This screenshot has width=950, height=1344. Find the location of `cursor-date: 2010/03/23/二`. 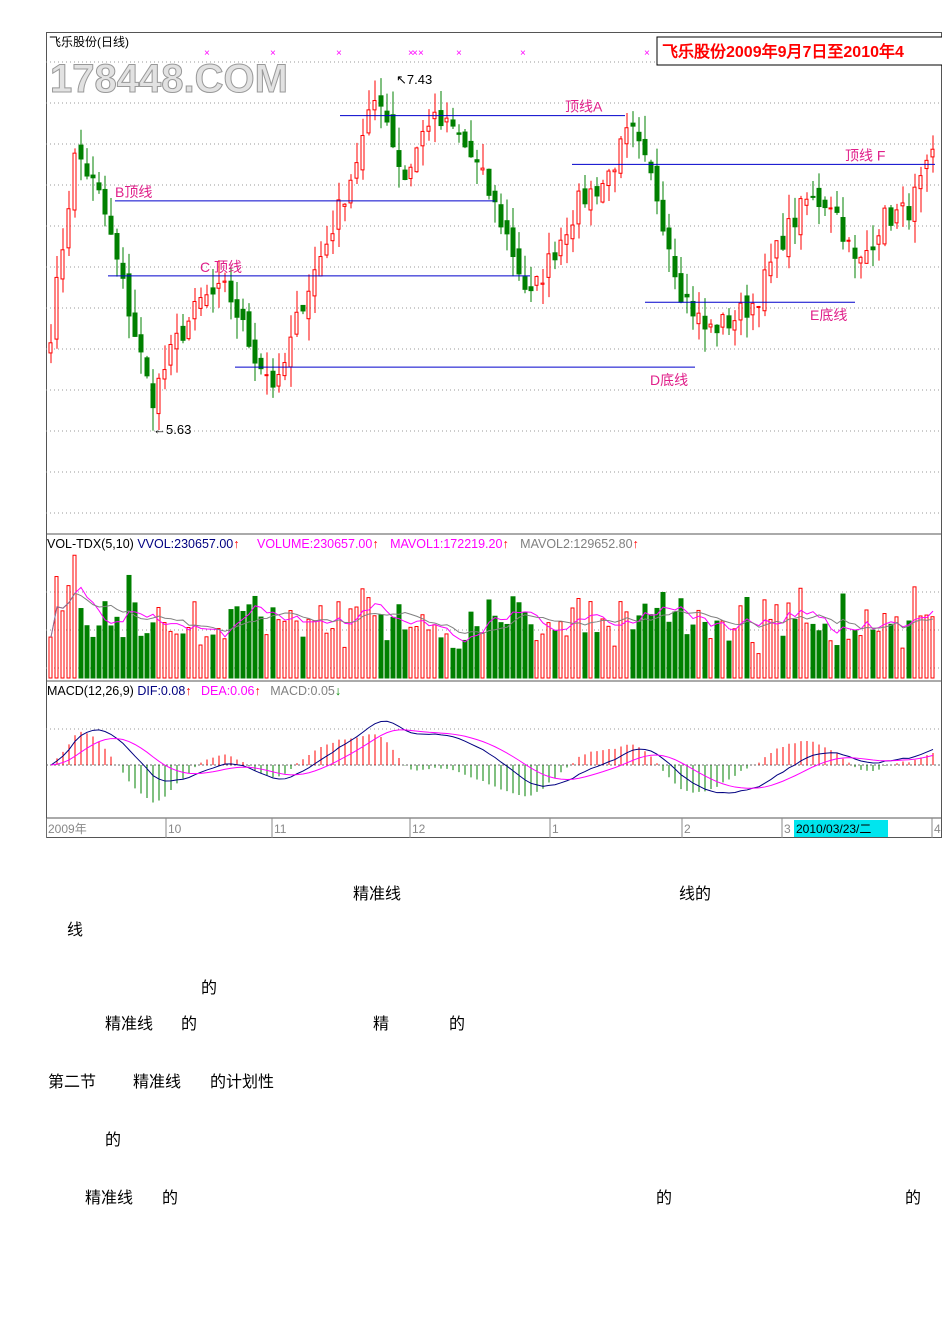

cursor-date: 2010/03/23/二 is located at coordinates (833, 829).